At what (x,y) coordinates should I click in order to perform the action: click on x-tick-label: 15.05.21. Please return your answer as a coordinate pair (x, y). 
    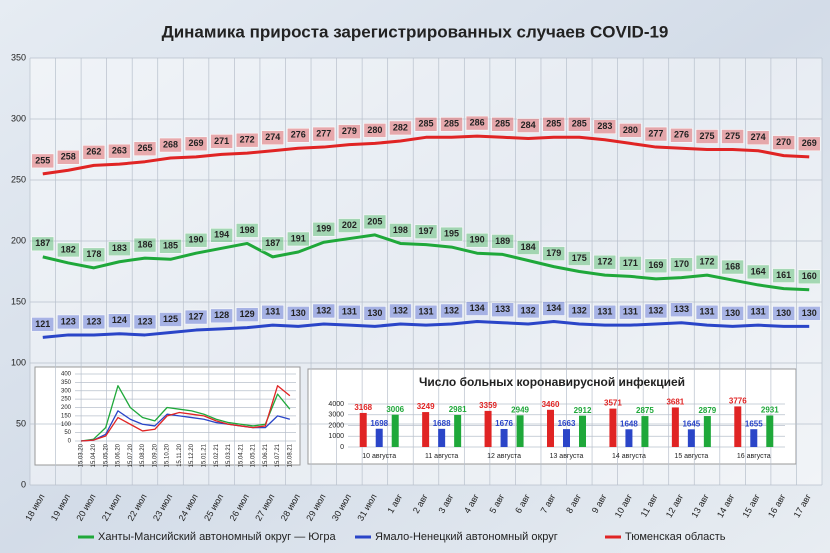
    Looking at the image, I should click on (254, 455).